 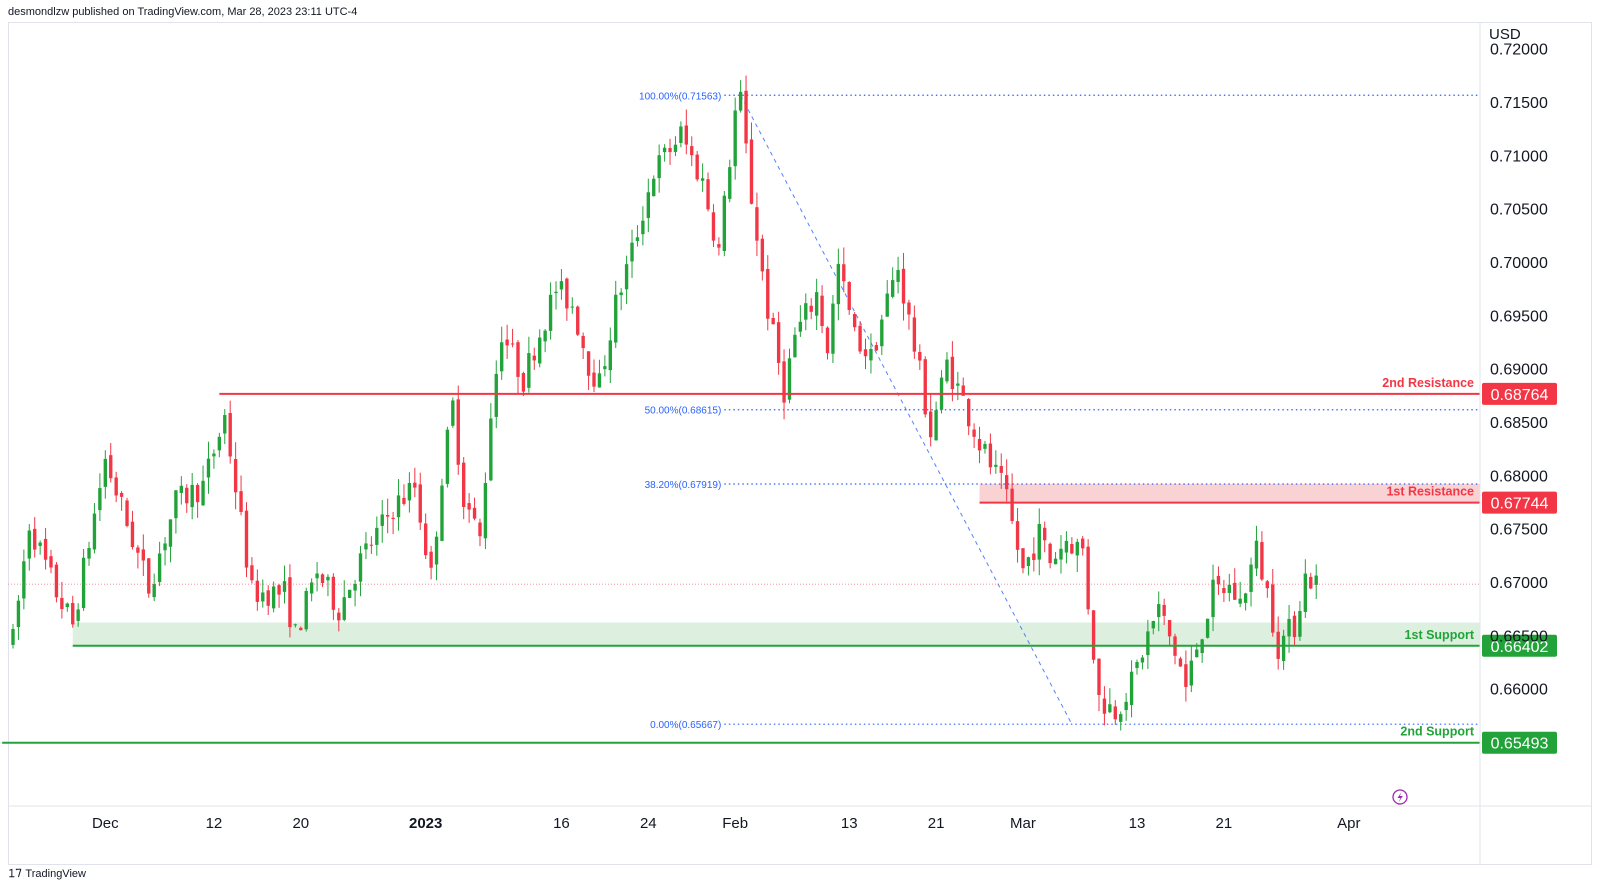 I want to click on x-tick-label: 13, so click(x=1137, y=823).